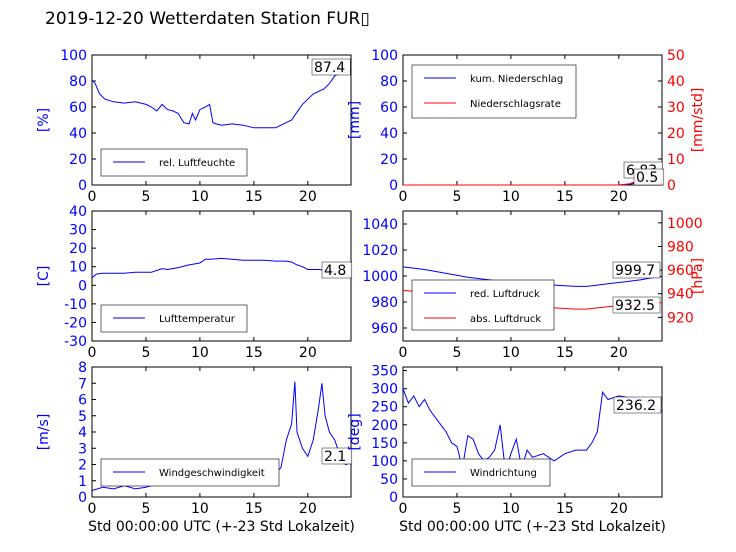 The height and width of the screenshot is (552, 736). Describe the element at coordinates (78, 268) in the screenshot. I see `y-tick-label: 10` at that location.